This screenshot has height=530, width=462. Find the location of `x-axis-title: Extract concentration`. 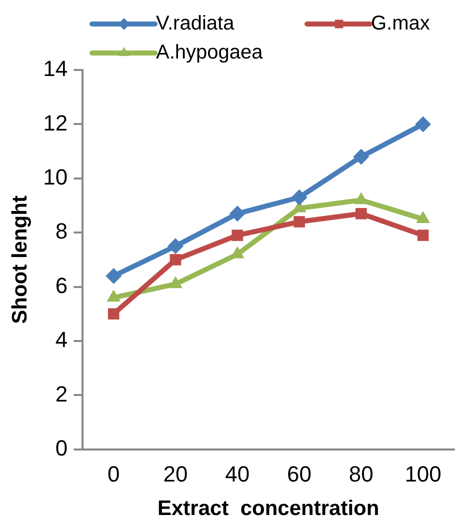

x-axis-title: Extract concentration is located at coordinates (268, 508).